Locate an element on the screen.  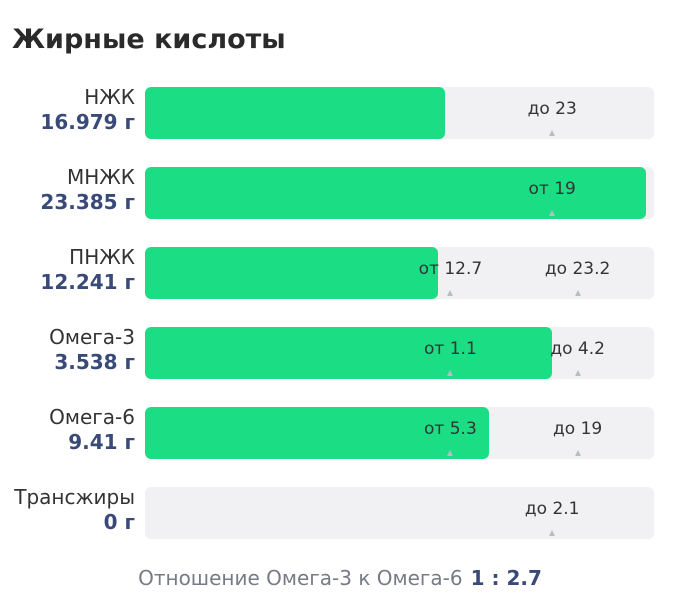
progress-track: до 23 is located at coordinates (399, 113).